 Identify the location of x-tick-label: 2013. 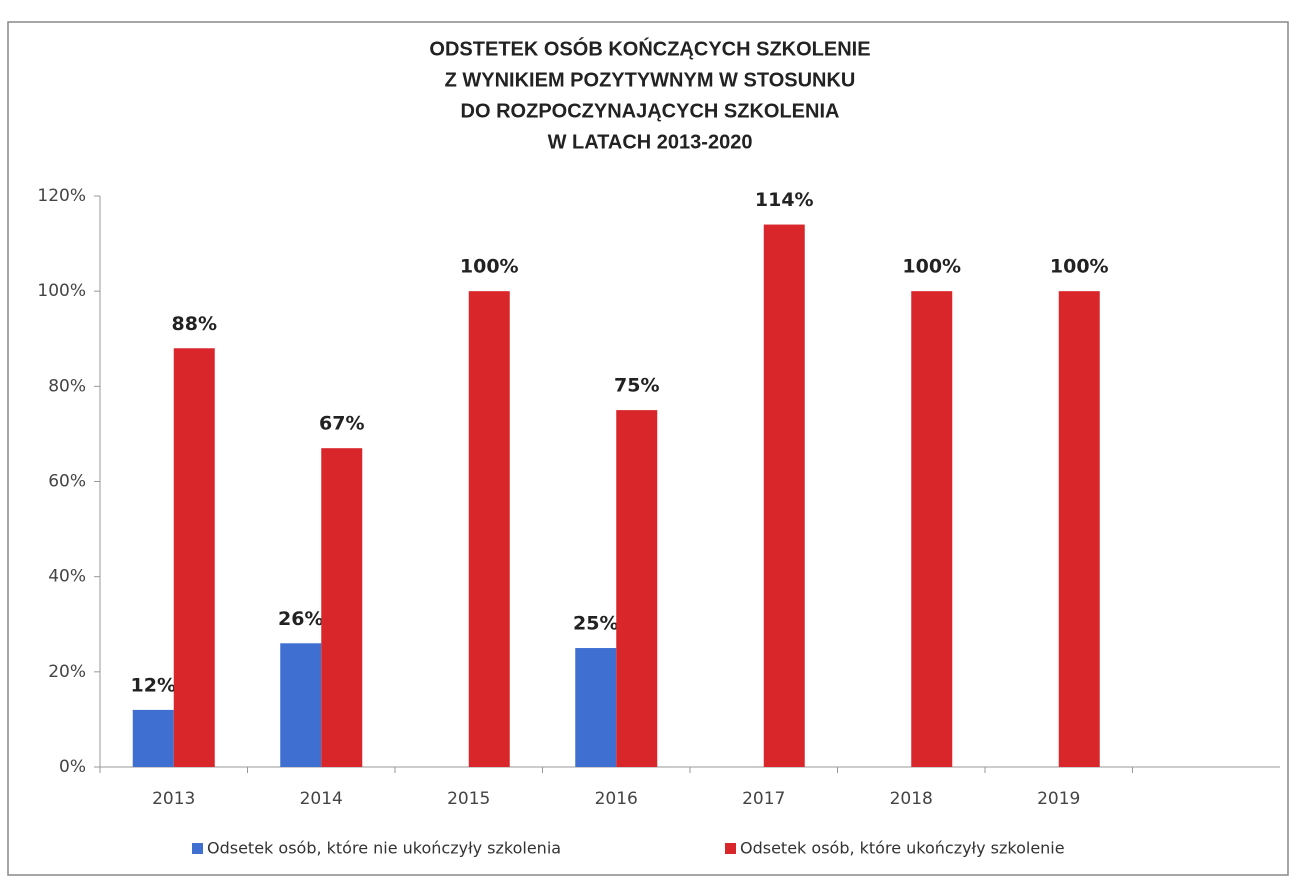
(173, 799).